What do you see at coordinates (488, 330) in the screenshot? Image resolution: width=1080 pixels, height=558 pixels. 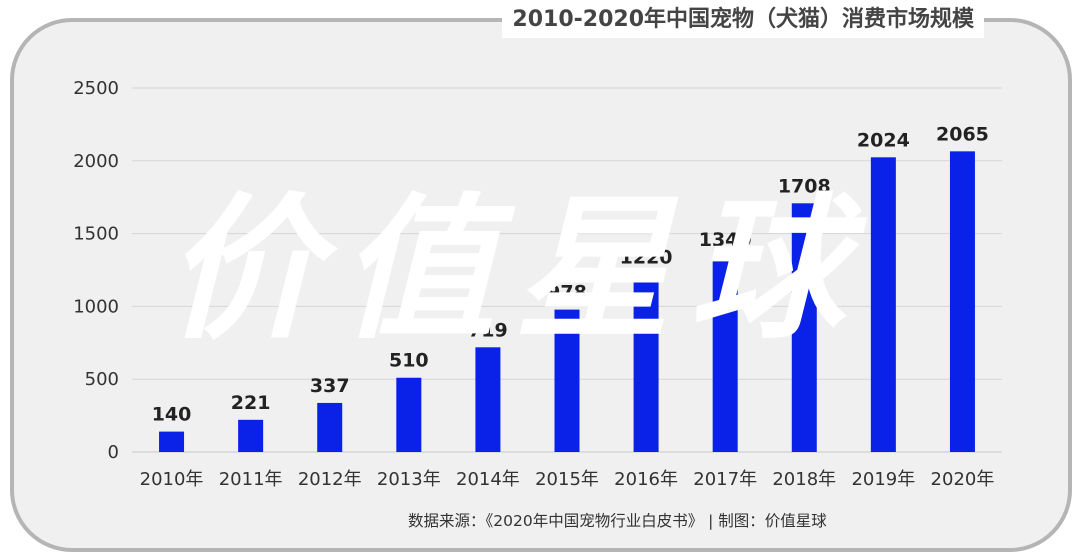 I see `data-label: 719` at bounding box center [488, 330].